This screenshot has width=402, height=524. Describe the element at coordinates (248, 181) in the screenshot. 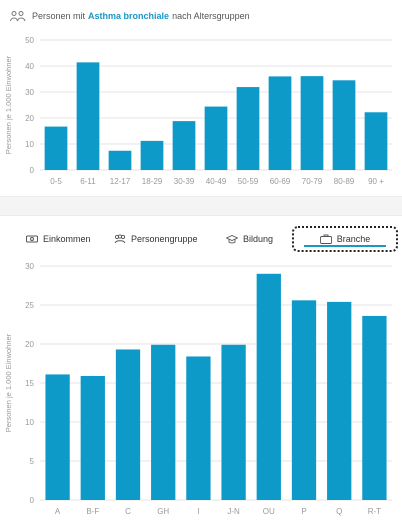

I see `x-tick-label: 50-59` at that location.